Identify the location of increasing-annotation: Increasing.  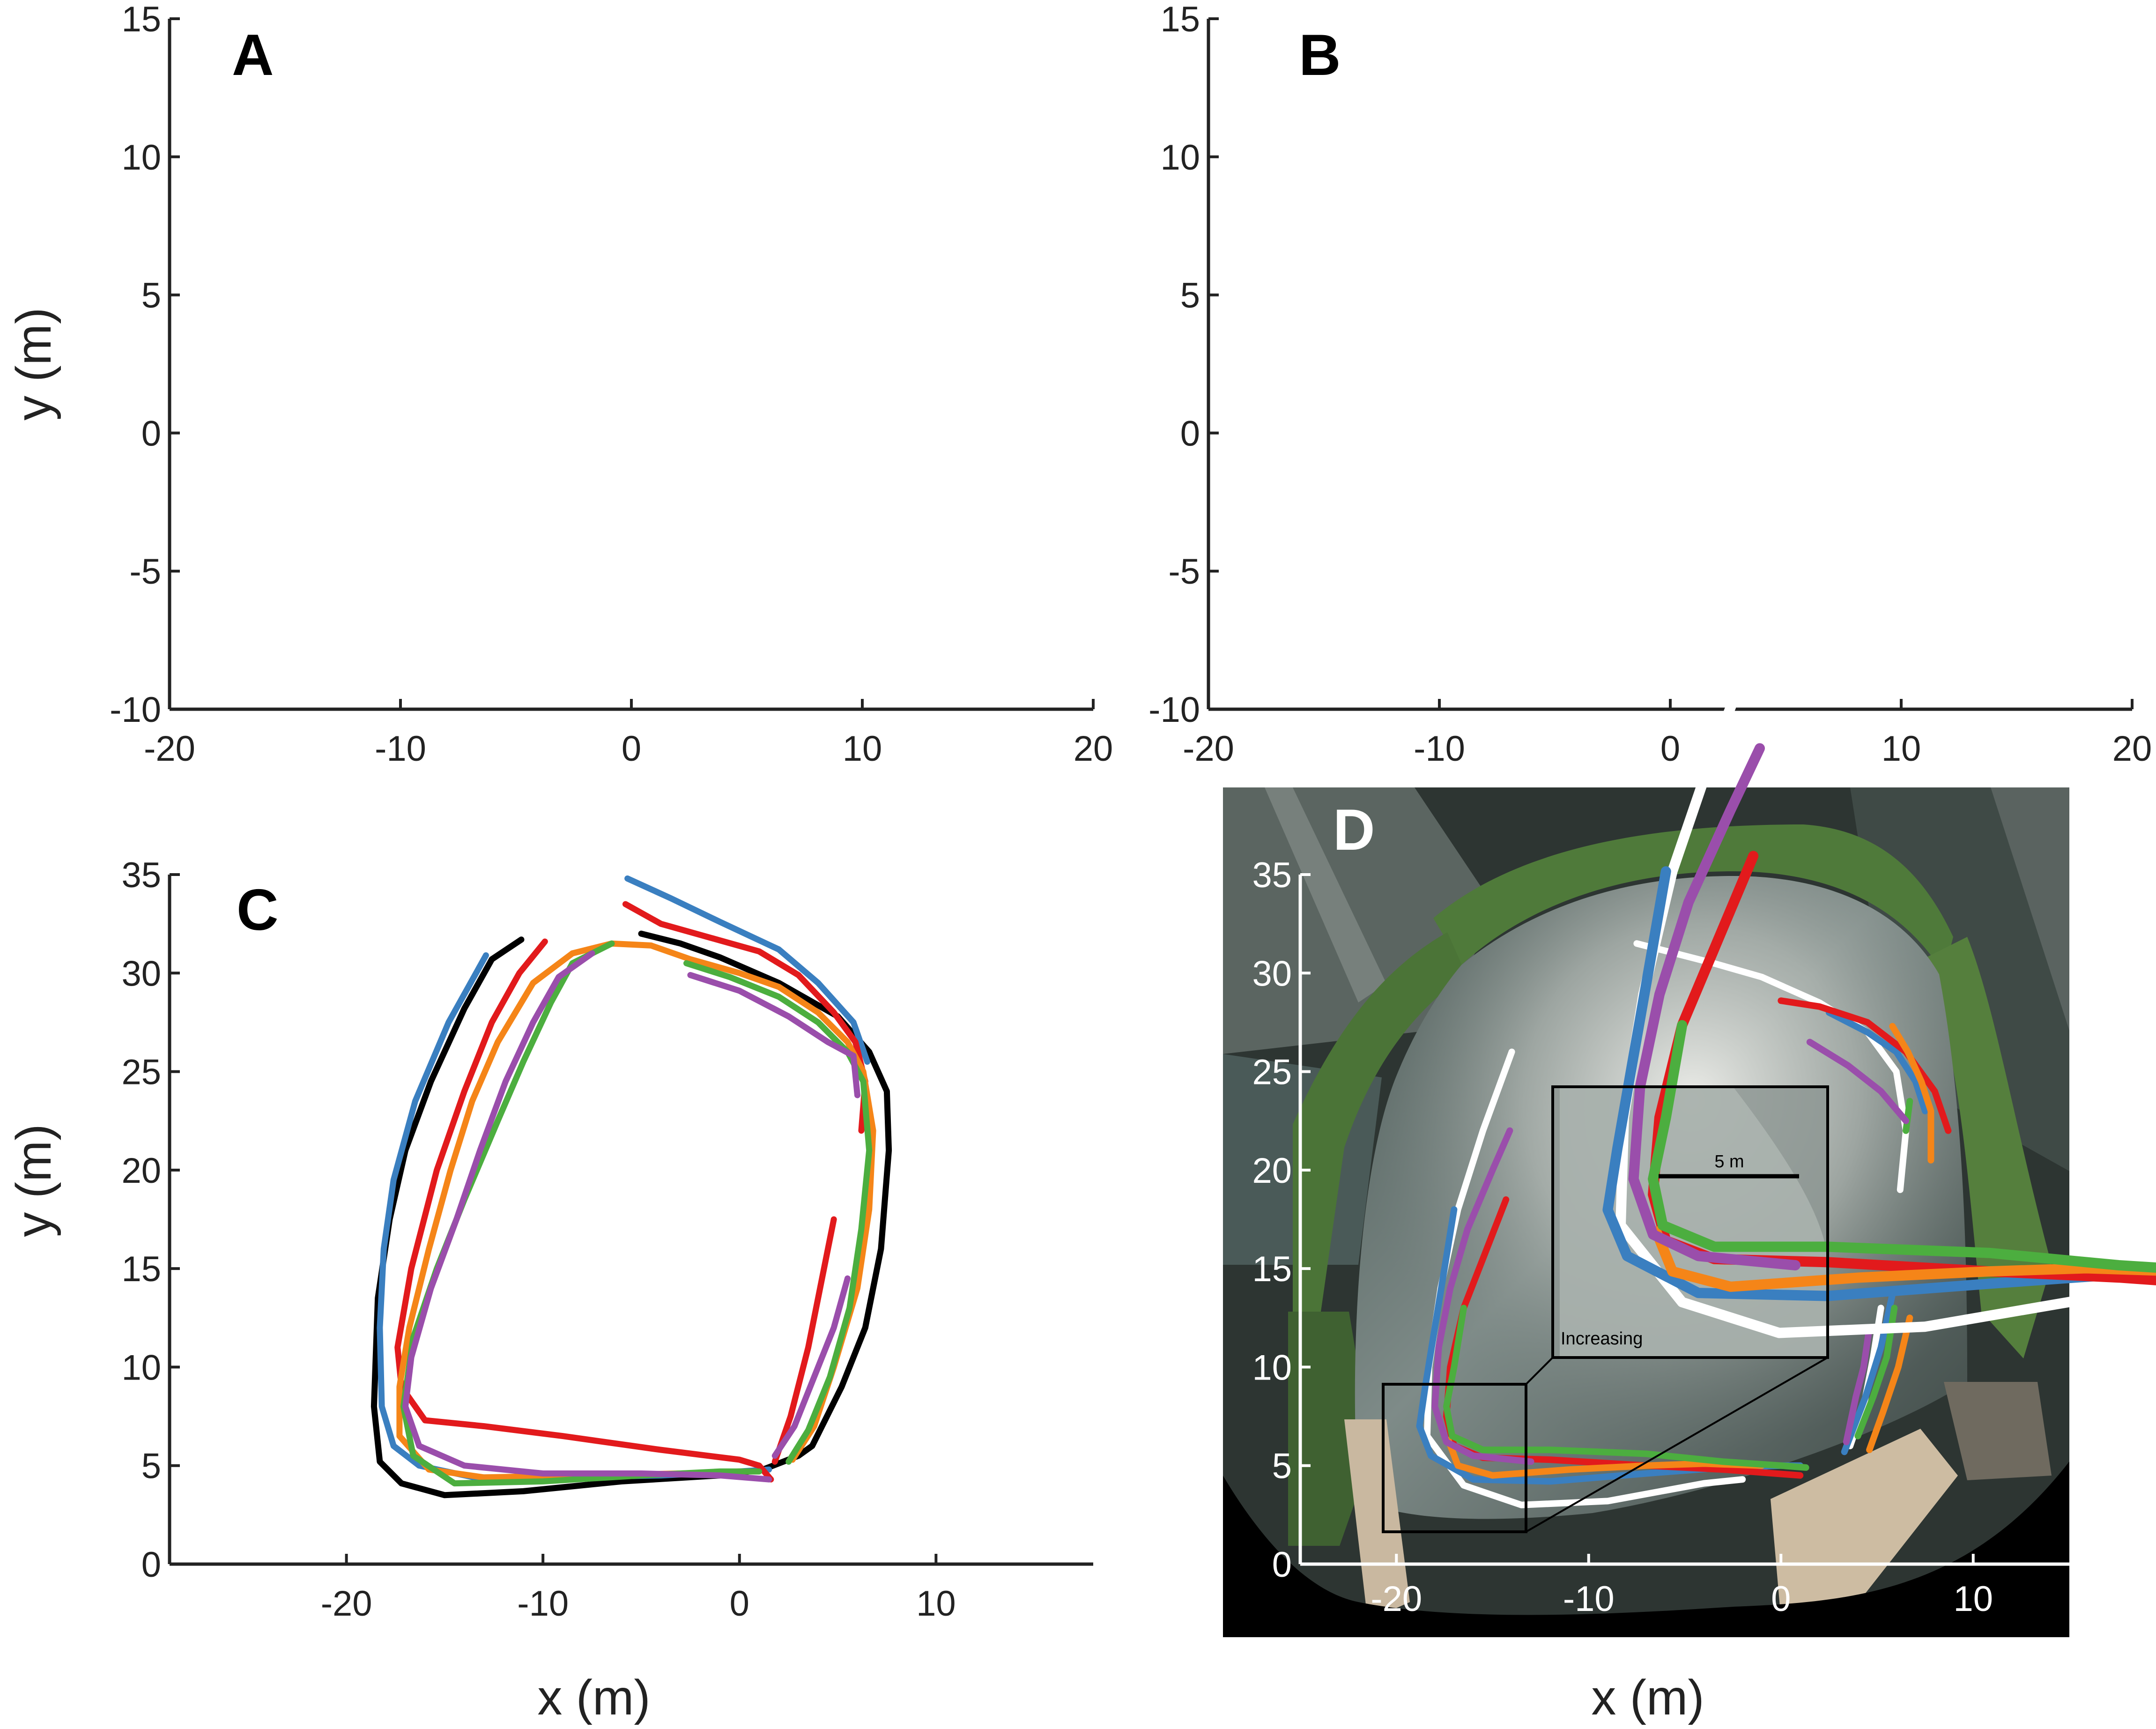
(1602, 1339).